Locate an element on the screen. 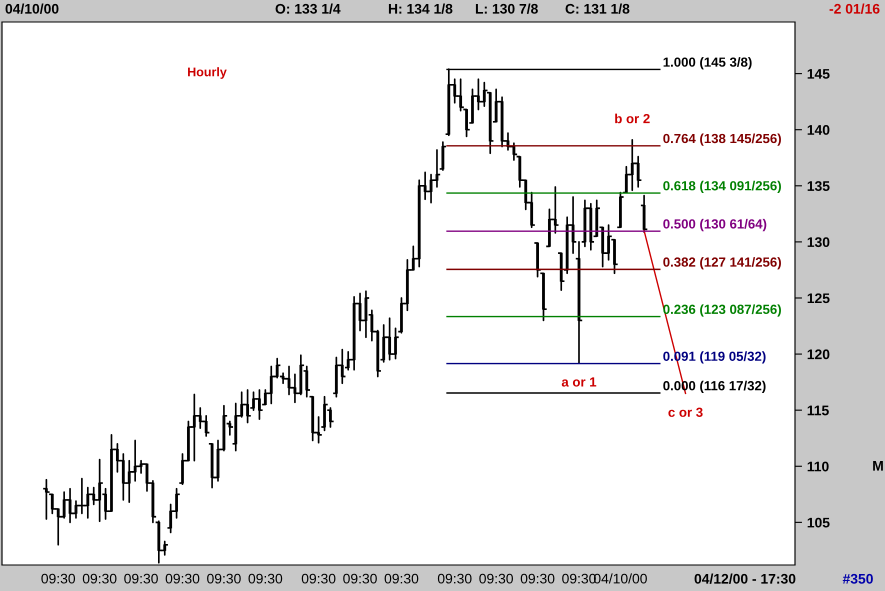  text: Hourly is located at coordinates (207, 73).